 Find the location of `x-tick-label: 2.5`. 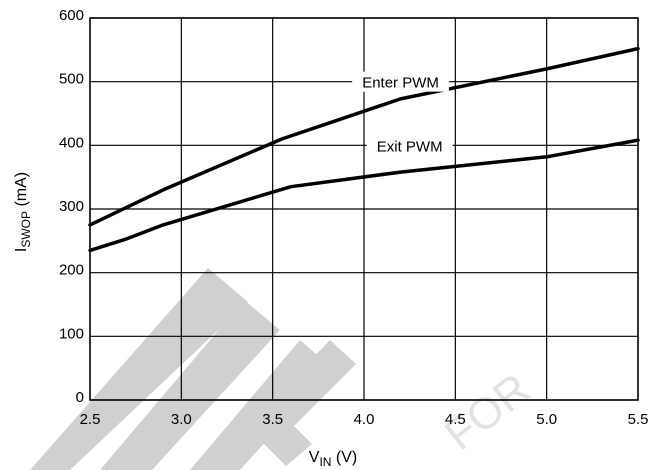

x-tick-label: 2.5 is located at coordinates (90, 419).